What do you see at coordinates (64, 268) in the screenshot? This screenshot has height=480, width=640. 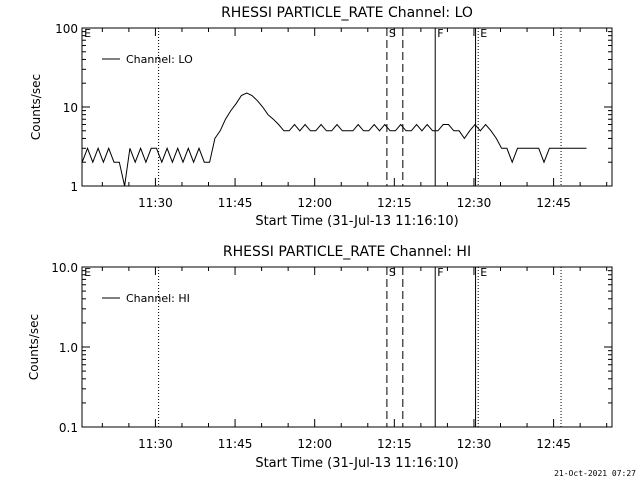 I see `y-tick-label: 10.0` at bounding box center [64, 268].